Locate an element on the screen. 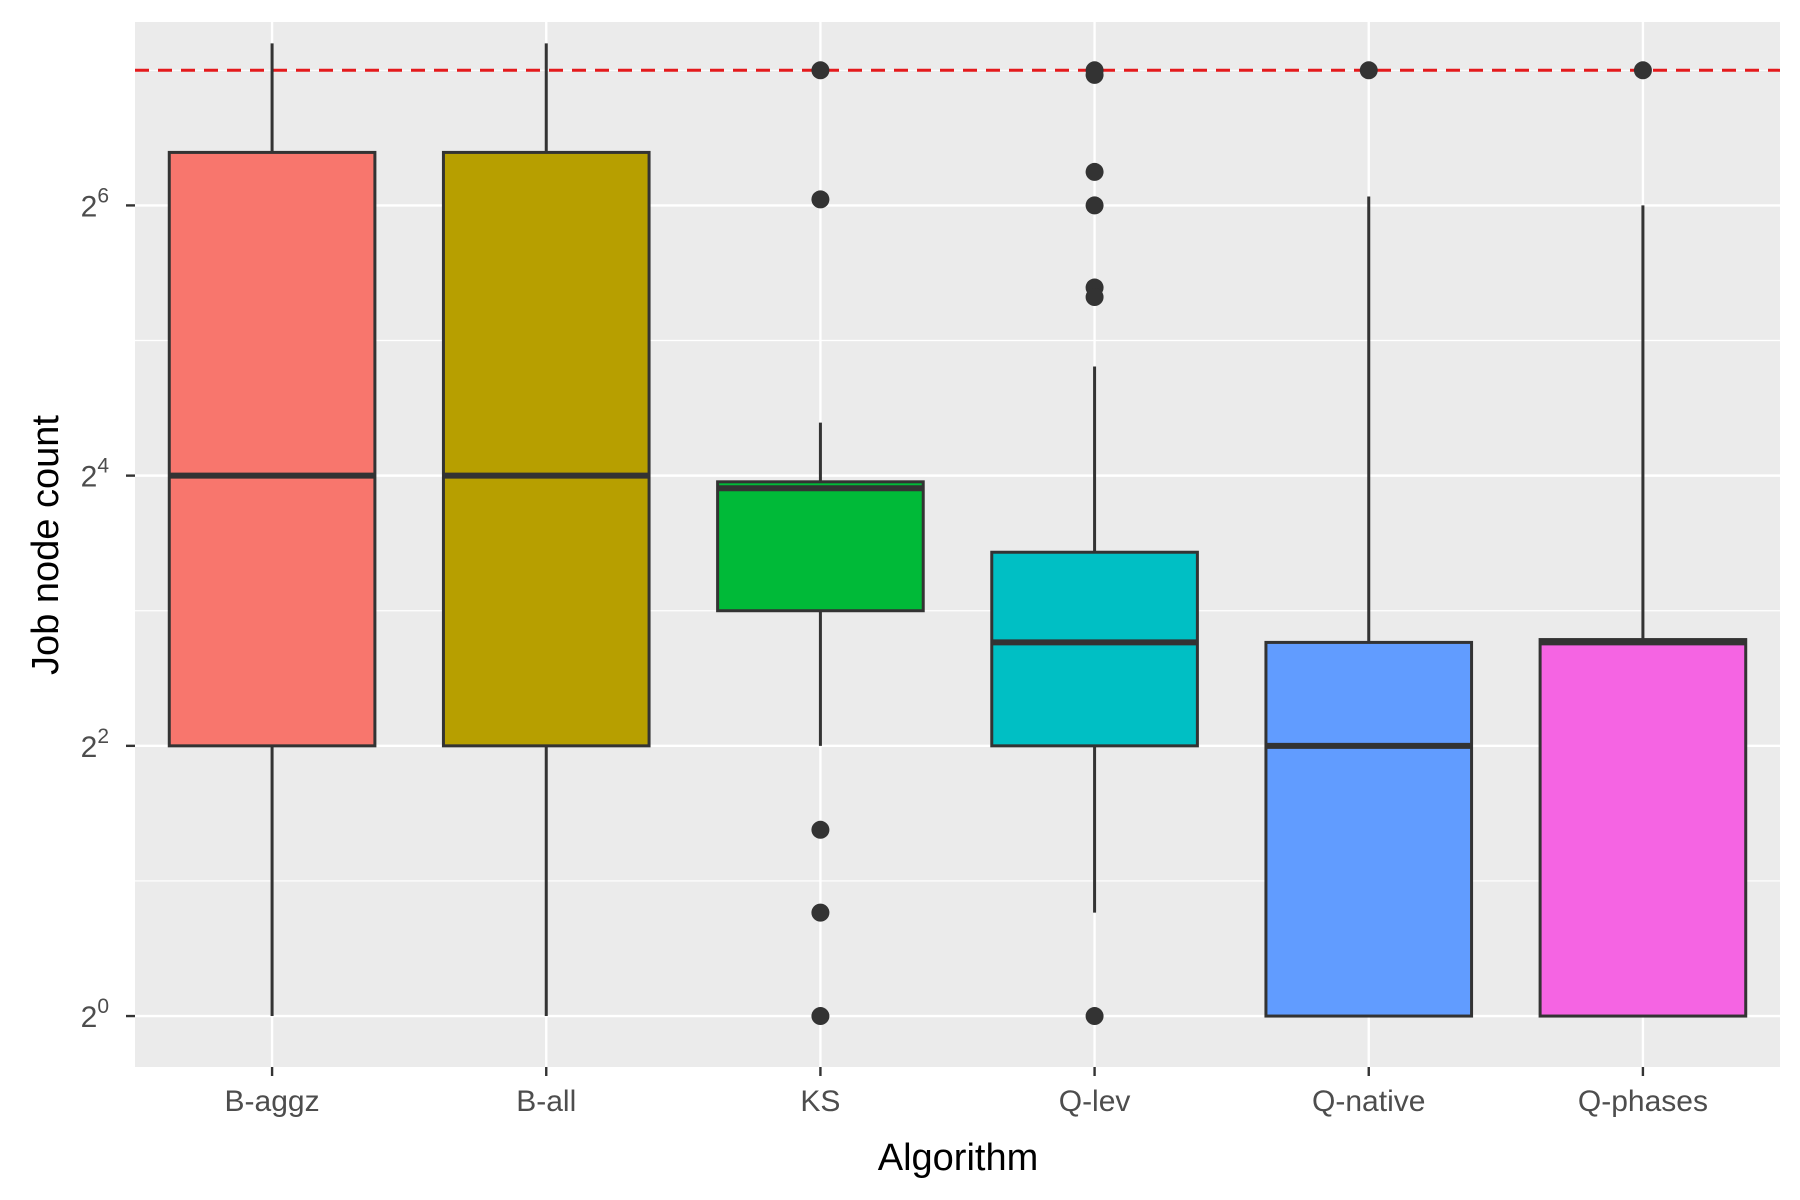 The image size is (1800, 1200). box-b-all is located at coordinates (546, 530).